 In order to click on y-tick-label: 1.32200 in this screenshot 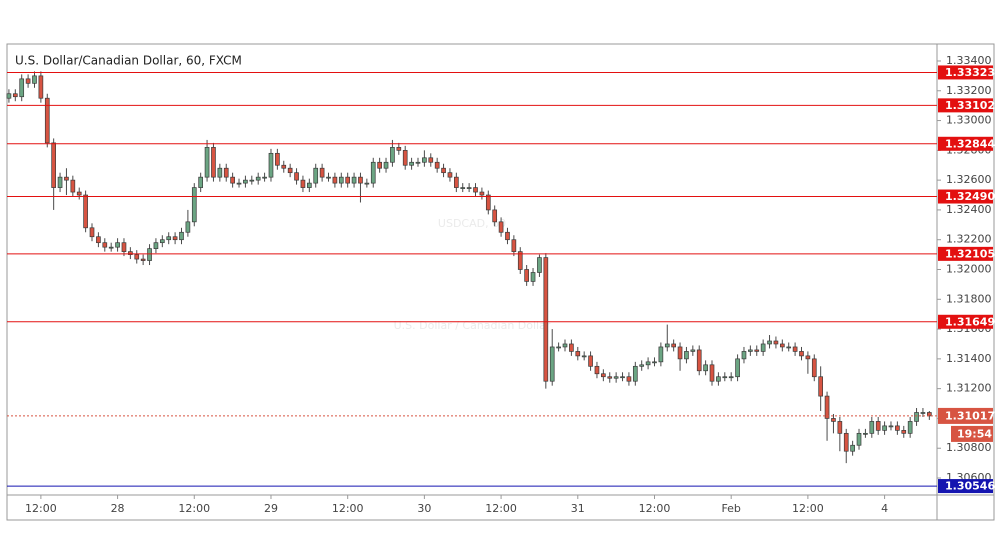, I will do `click(969, 239)`.